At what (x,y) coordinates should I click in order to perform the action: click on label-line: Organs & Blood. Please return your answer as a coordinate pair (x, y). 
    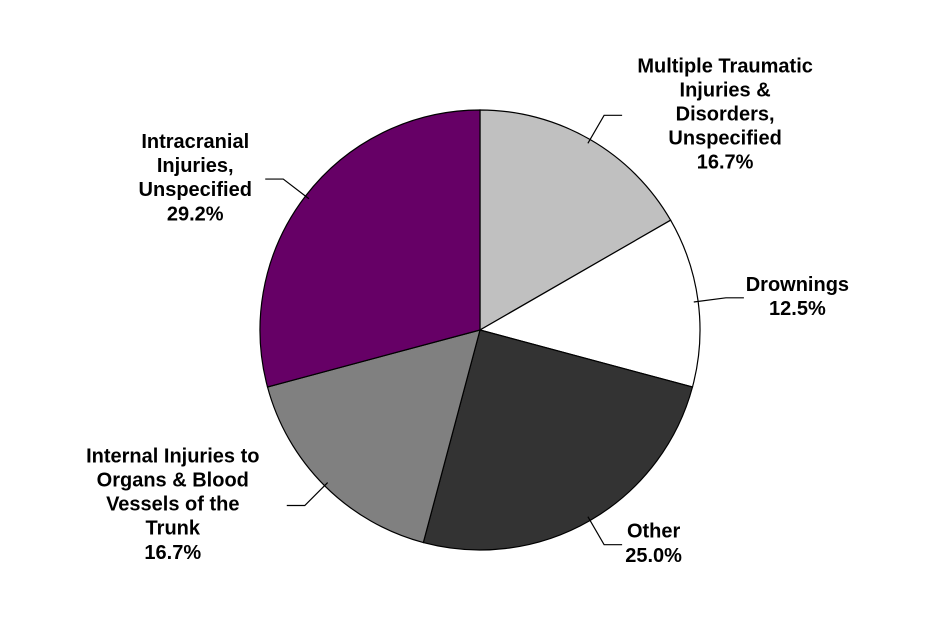
    Looking at the image, I should click on (173, 481).